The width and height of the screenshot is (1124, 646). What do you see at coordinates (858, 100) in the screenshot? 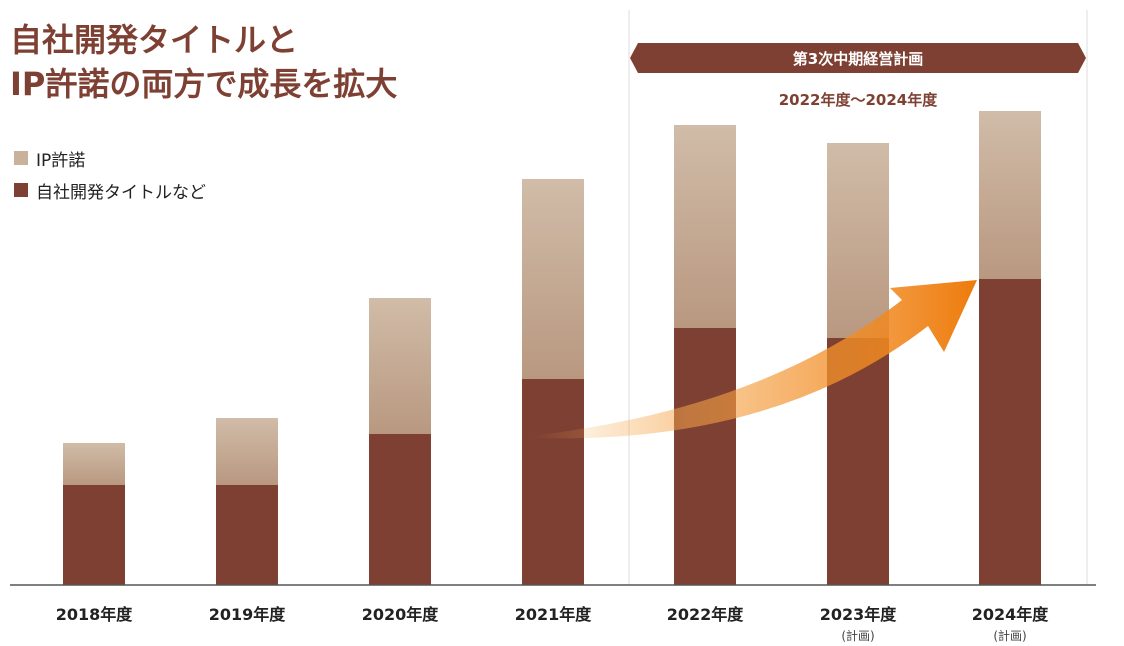
I see `plan-period-label: 2022年度〜2024年度` at bounding box center [858, 100].